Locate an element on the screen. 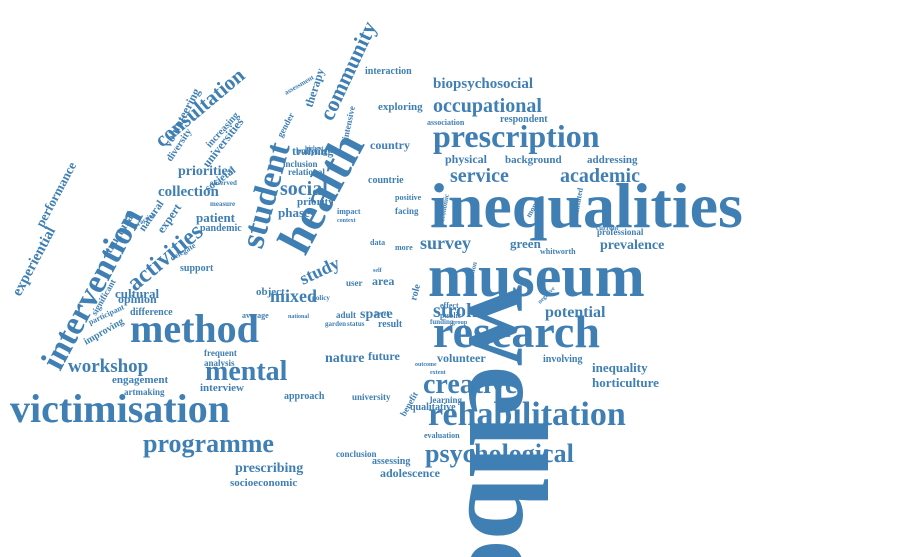 The width and height of the screenshot is (900, 557). word-space: space is located at coordinates (376, 314).